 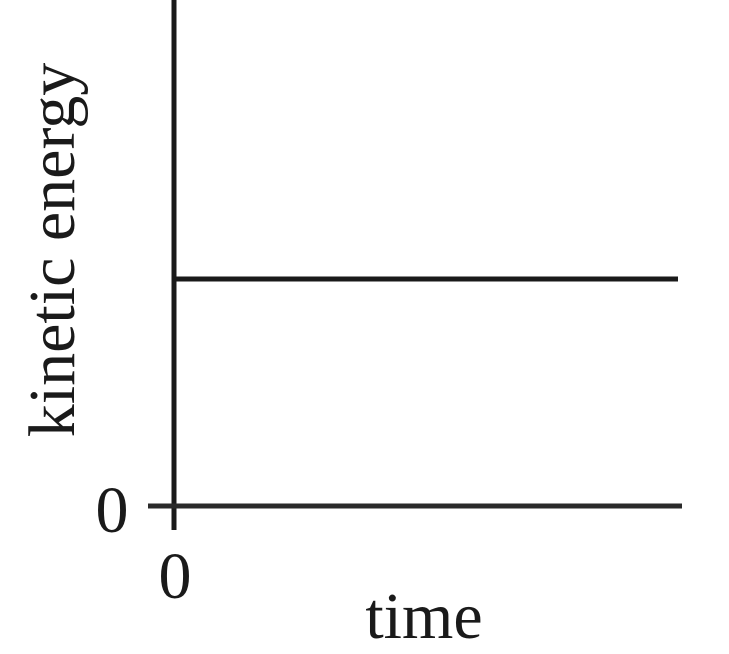 What do you see at coordinates (423, 616) in the screenshot?
I see `x-axis-label: time` at bounding box center [423, 616].